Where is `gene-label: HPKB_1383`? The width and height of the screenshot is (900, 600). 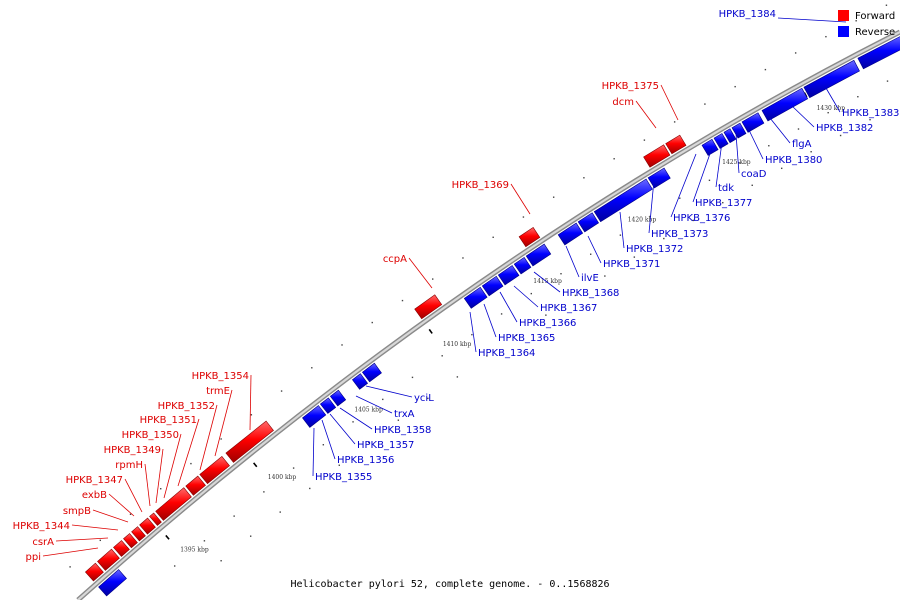
gene-label: HPKB_1383 is located at coordinates (870, 113).